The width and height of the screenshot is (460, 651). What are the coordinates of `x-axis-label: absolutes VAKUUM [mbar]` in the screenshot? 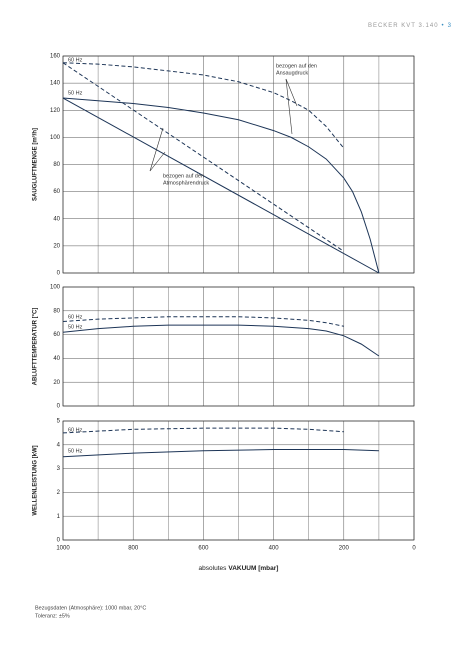 It's located at (239, 568).